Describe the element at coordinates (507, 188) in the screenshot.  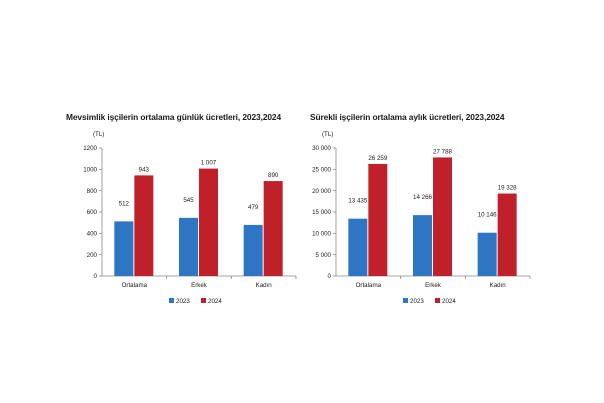
I see `data-label: 19 328` at that location.